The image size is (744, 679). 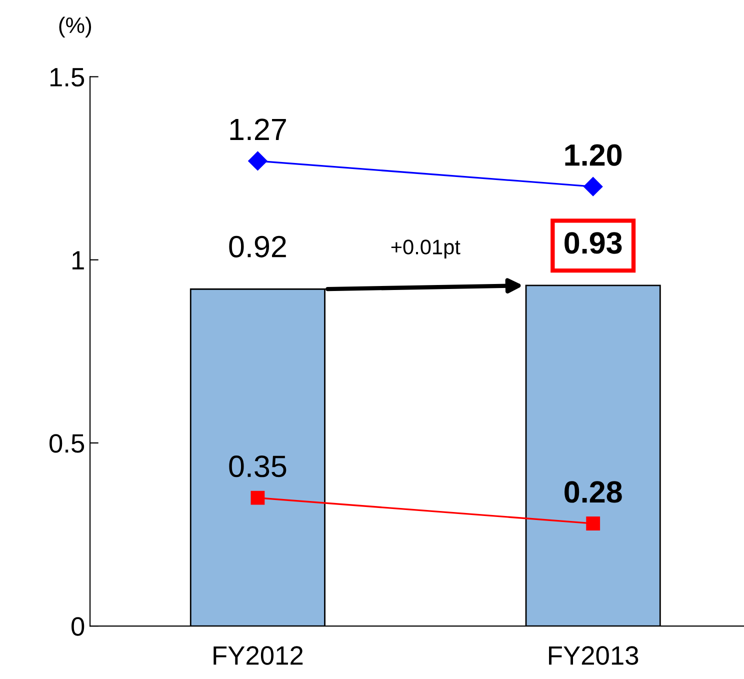 I want to click on y-axis-title: (%), so click(x=75, y=27).